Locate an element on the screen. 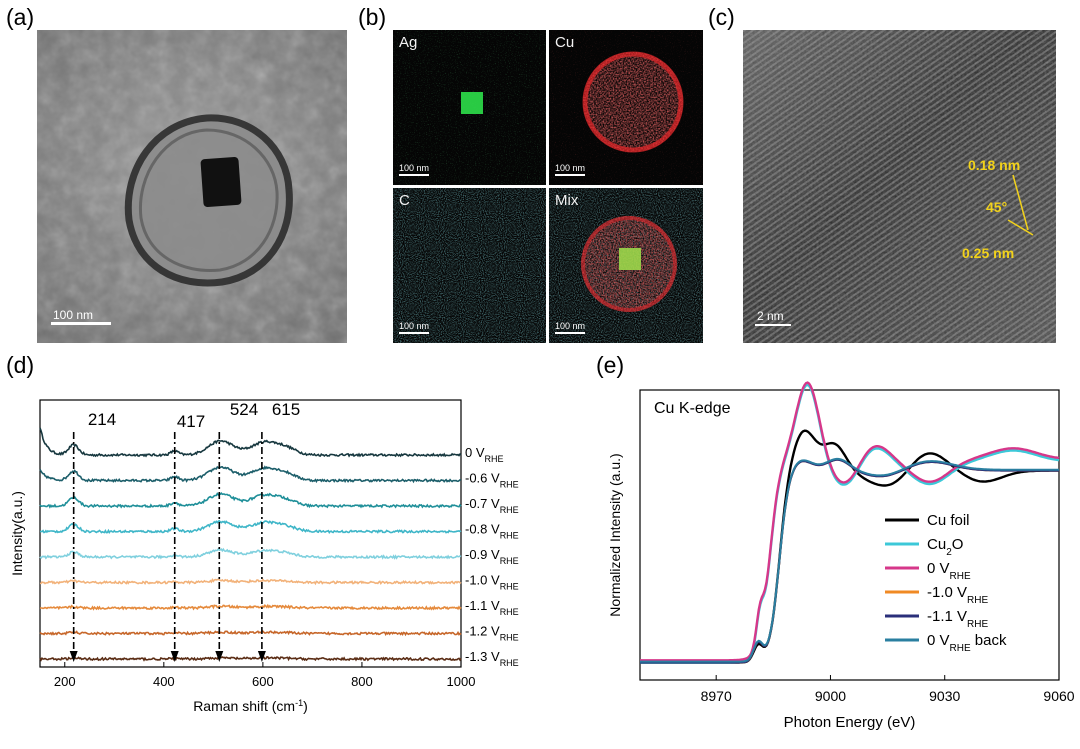  eds-map-panel: Ag 100 nm Cu 100 nm is located at coordinates (548, 186).